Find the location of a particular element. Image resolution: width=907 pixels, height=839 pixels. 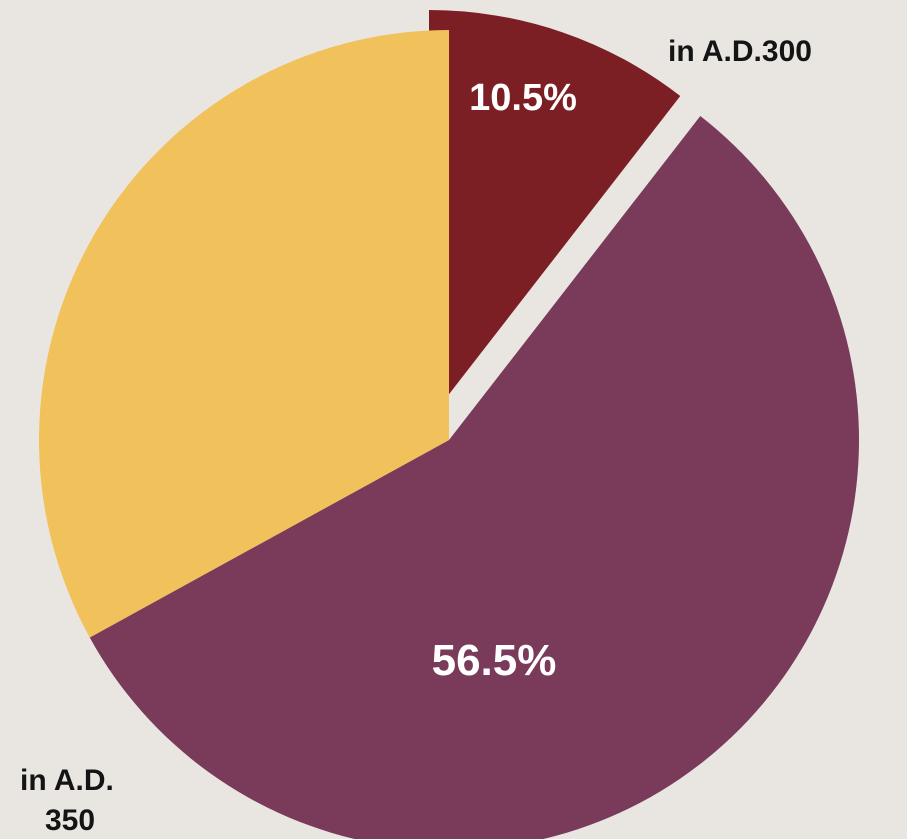

annotation-ad350-line1: in A.D. is located at coordinates (67, 780).